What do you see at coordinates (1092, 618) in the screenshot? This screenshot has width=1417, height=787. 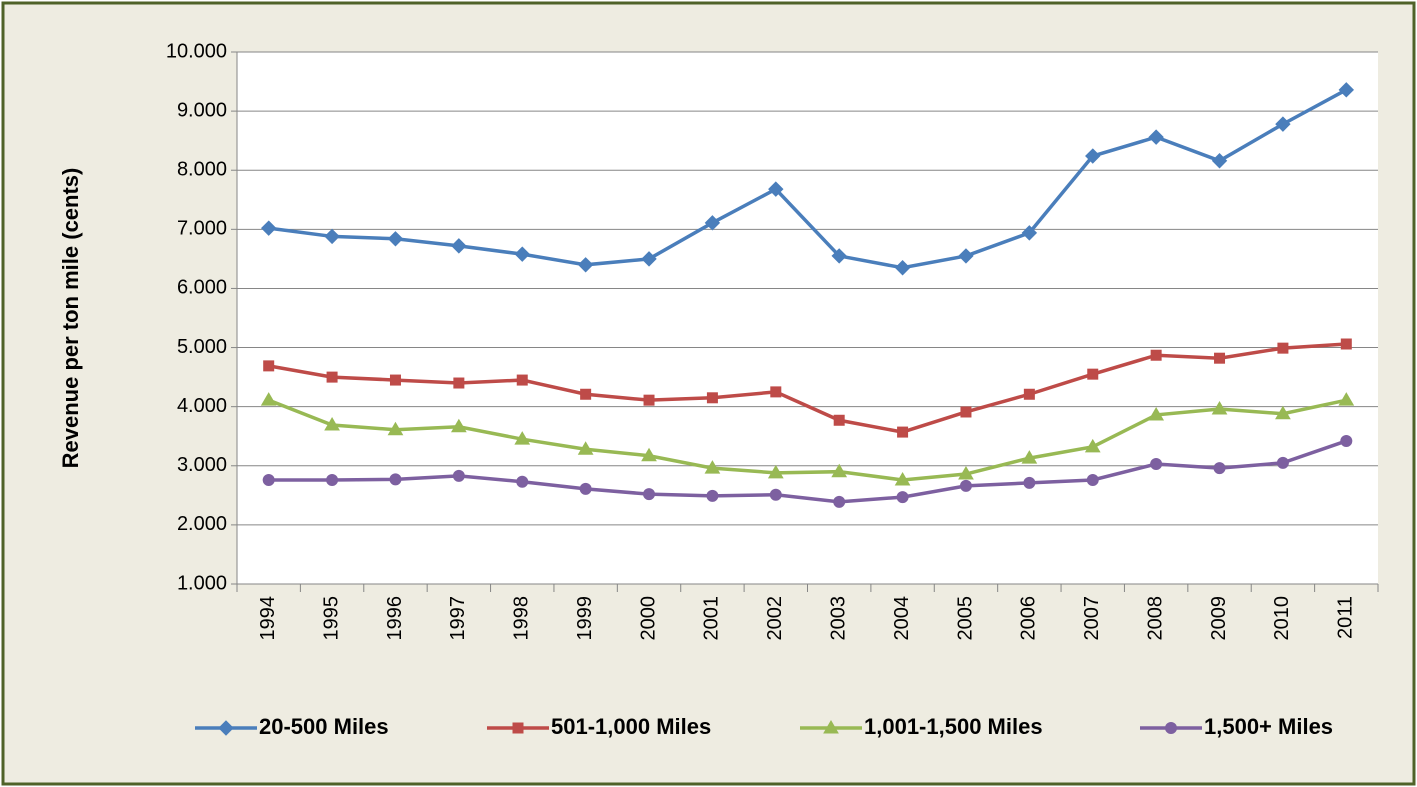 I see `x-tick-label: 2007` at bounding box center [1092, 618].